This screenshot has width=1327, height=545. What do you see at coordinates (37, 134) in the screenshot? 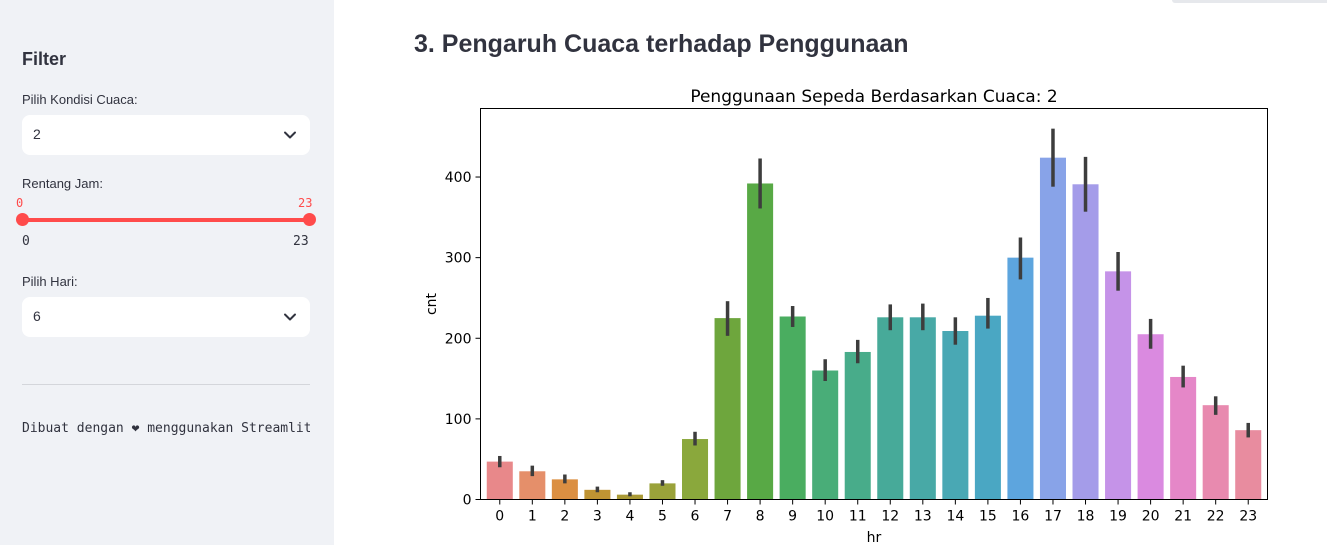
I see `weather-select-value: 2` at bounding box center [37, 134].